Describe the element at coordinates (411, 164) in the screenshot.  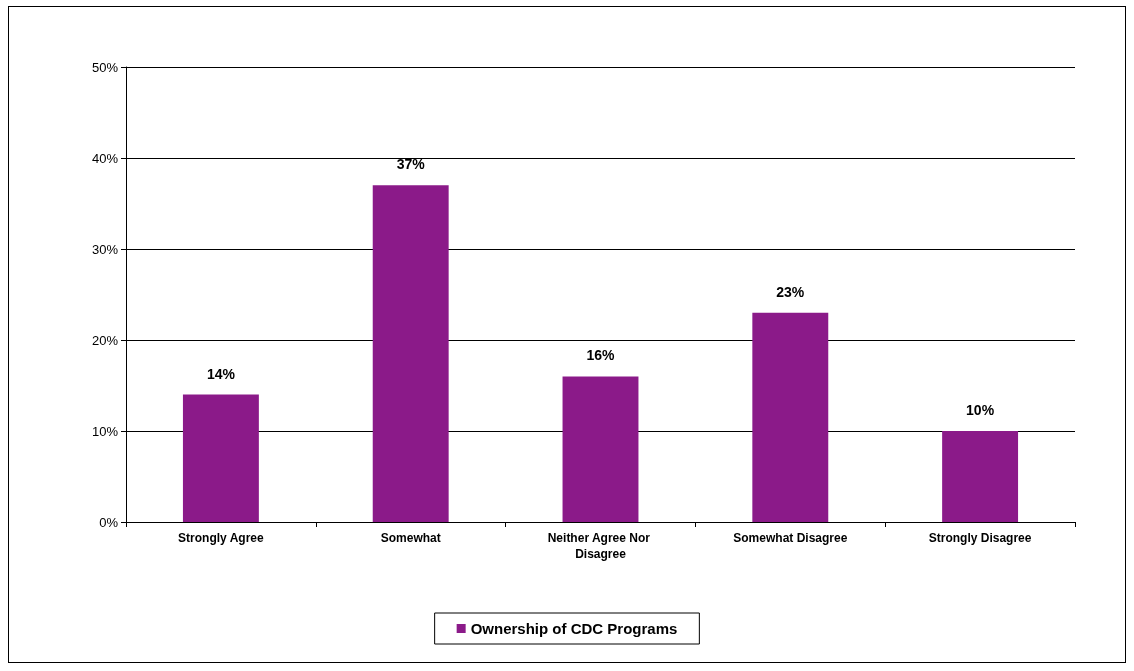
I see `data-label: 37%` at that location.